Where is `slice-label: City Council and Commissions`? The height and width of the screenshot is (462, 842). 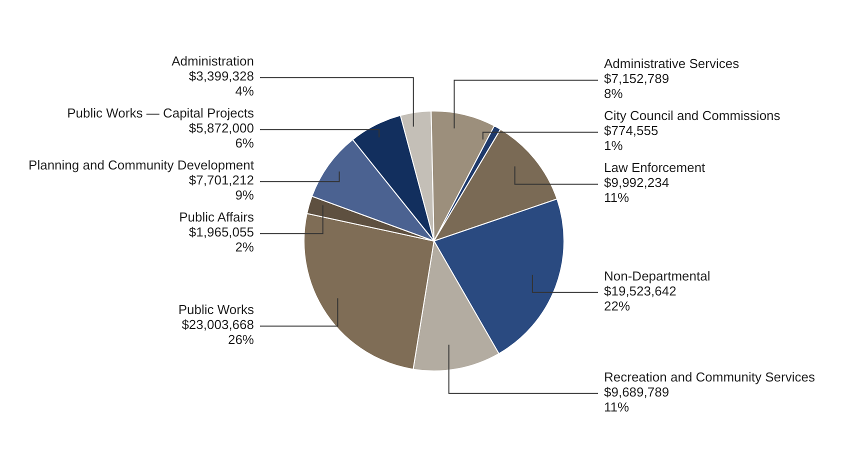 slice-label: City Council and Commissions is located at coordinates (692, 116).